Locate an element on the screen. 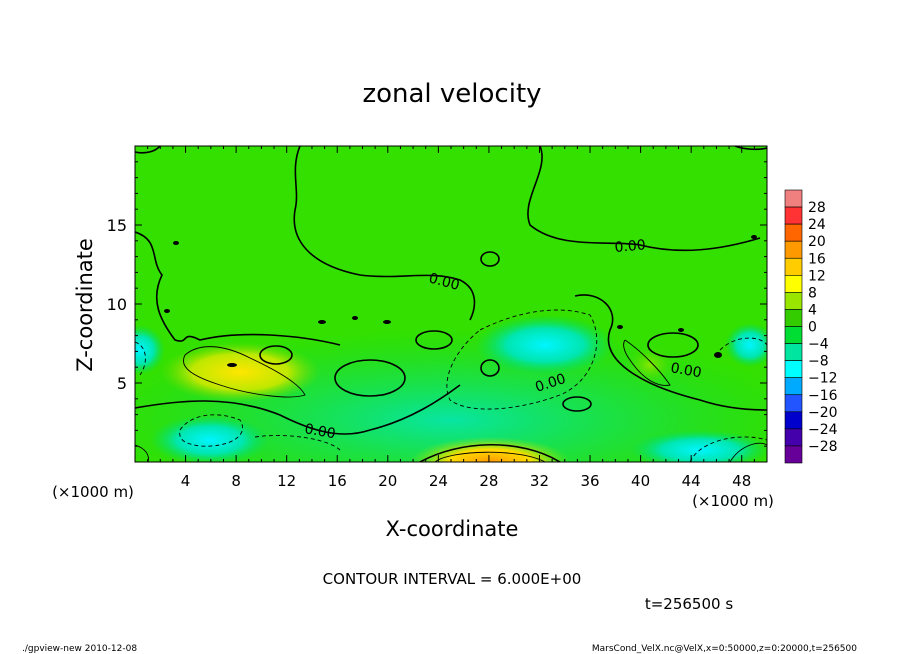  x-tick-label: 8 is located at coordinates (236, 481).